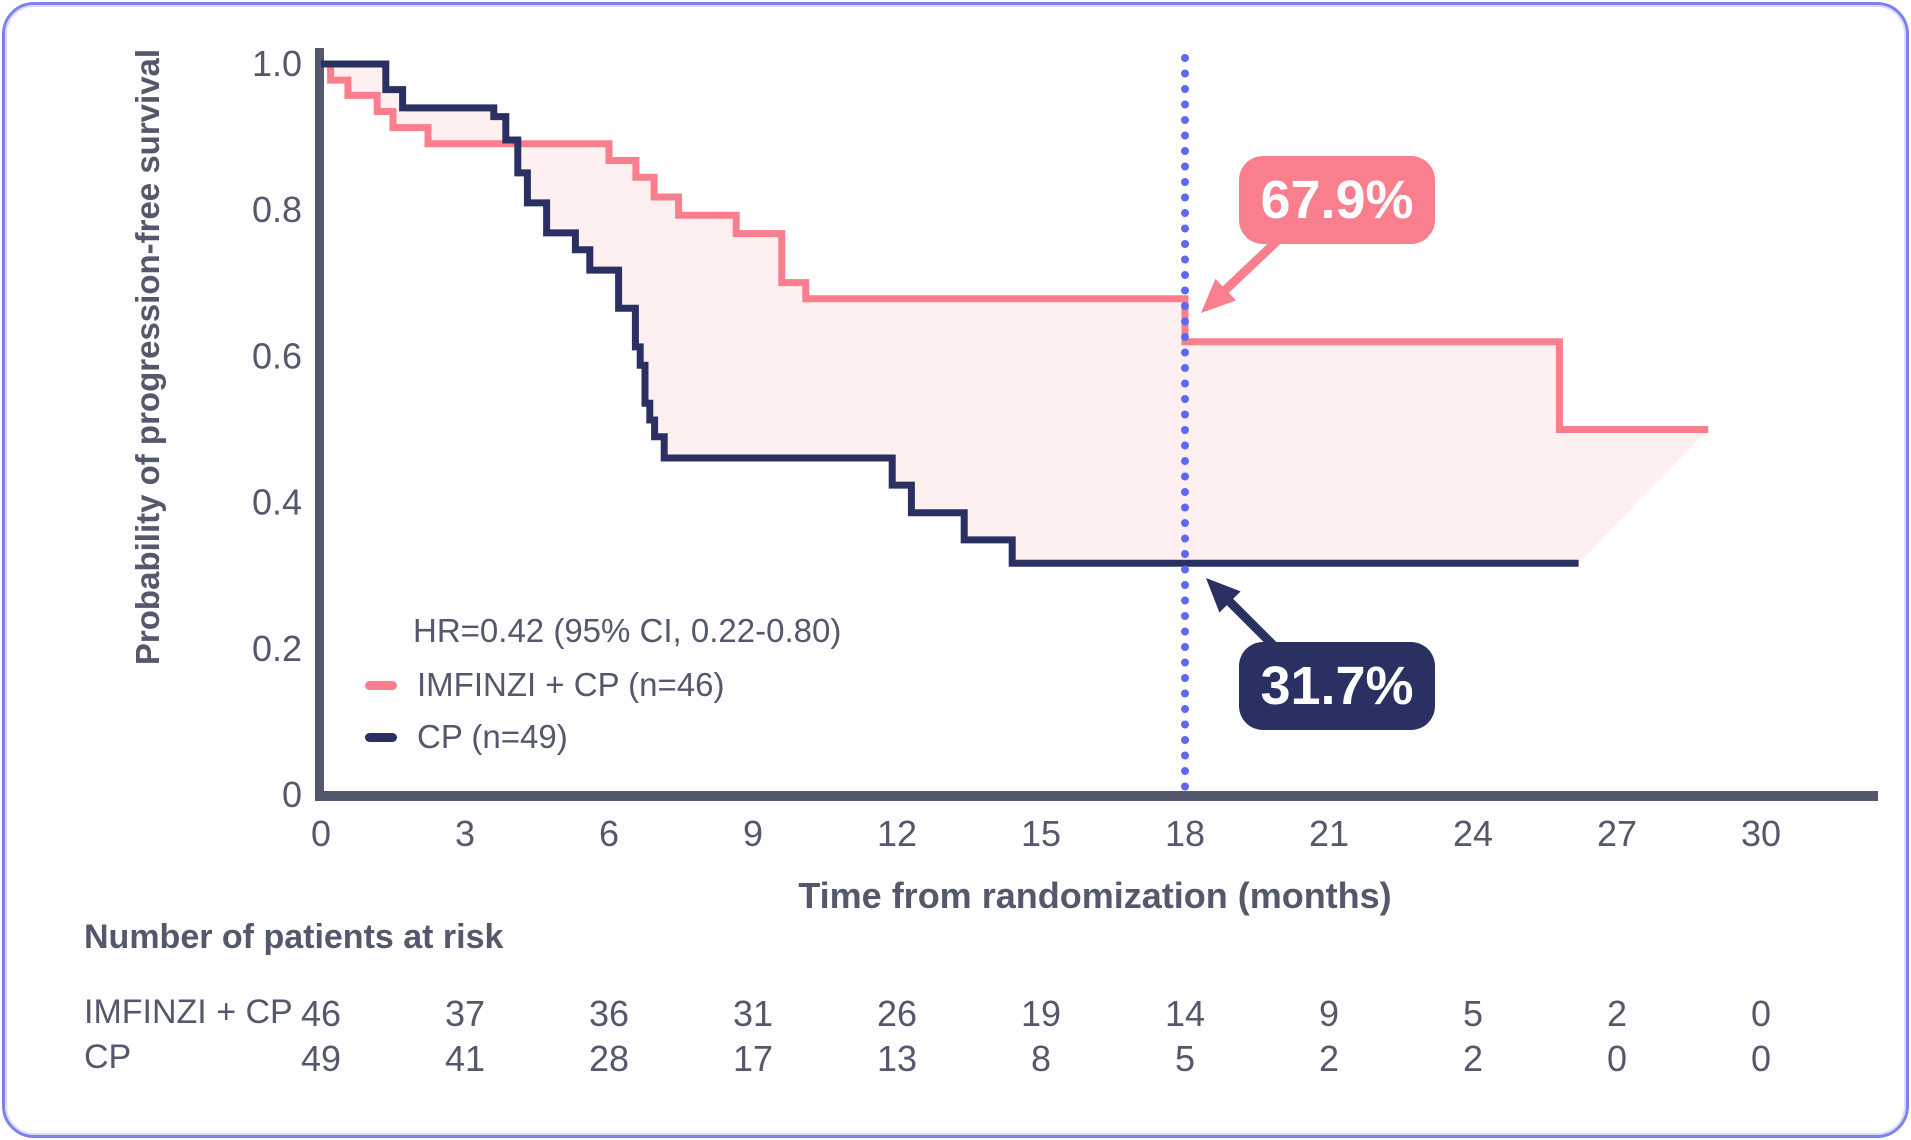 The width and height of the screenshot is (1911, 1140). What do you see at coordinates (1185, 833) in the screenshot?
I see `x-tick-label: 18` at bounding box center [1185, 833].